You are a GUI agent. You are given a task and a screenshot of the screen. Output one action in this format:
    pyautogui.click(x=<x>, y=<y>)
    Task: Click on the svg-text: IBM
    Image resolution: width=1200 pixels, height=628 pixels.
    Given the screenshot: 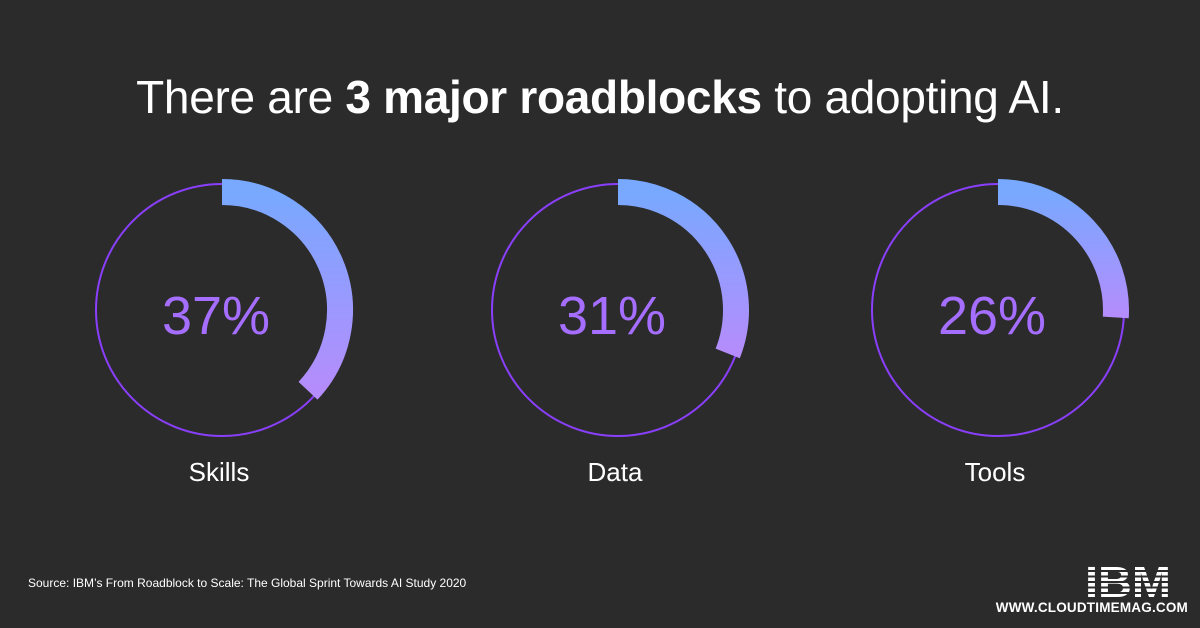 What is the action you would take?
    pyautogui.click(x=1128, y=580)
    